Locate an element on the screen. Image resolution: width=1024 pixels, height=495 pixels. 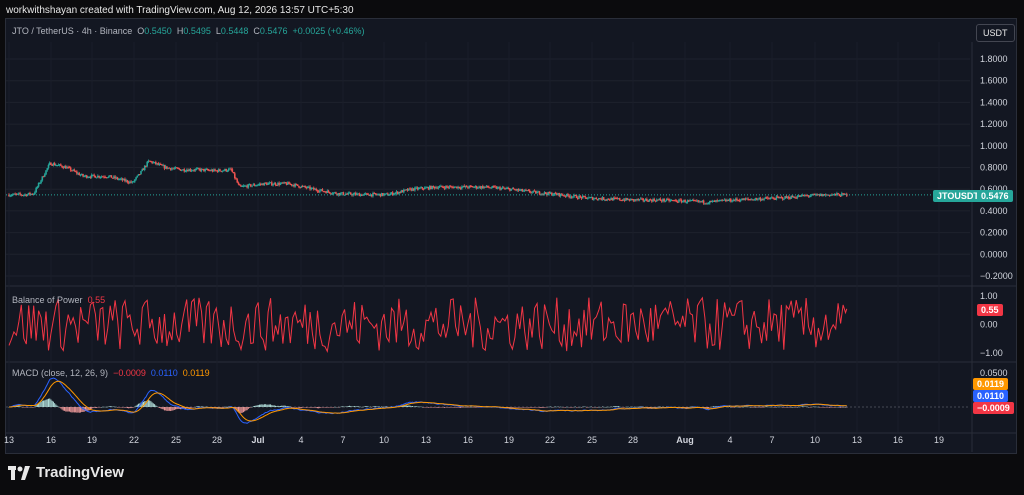
macd-line is located at coordinates (428, 400).